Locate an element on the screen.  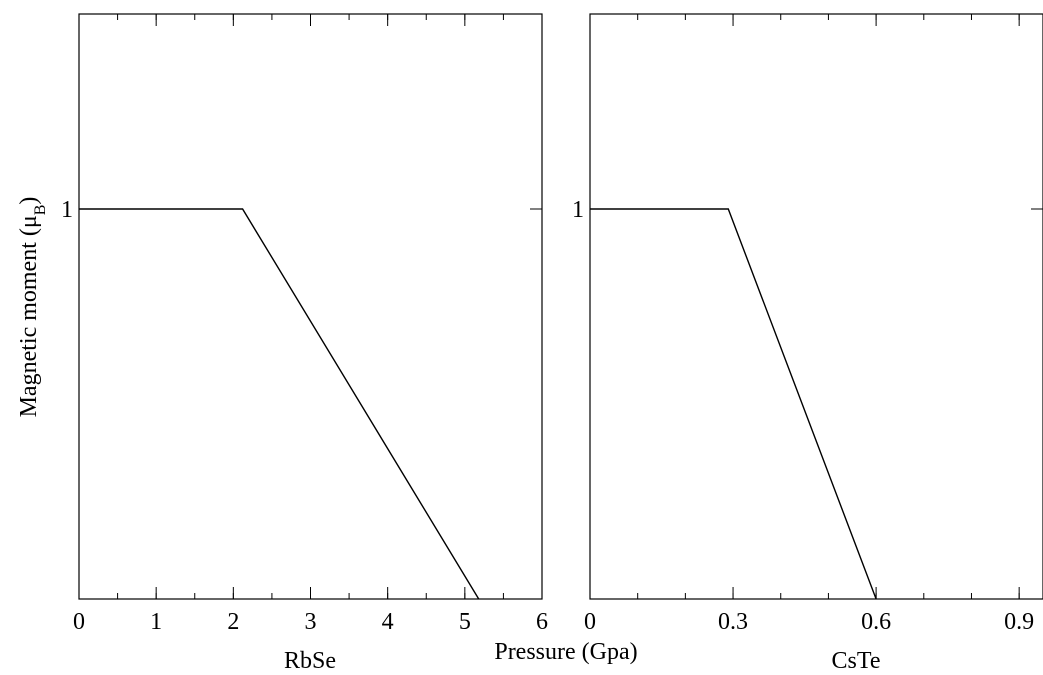
panel-0-x-tick-label: 3 is located at coordinates (311, 622).